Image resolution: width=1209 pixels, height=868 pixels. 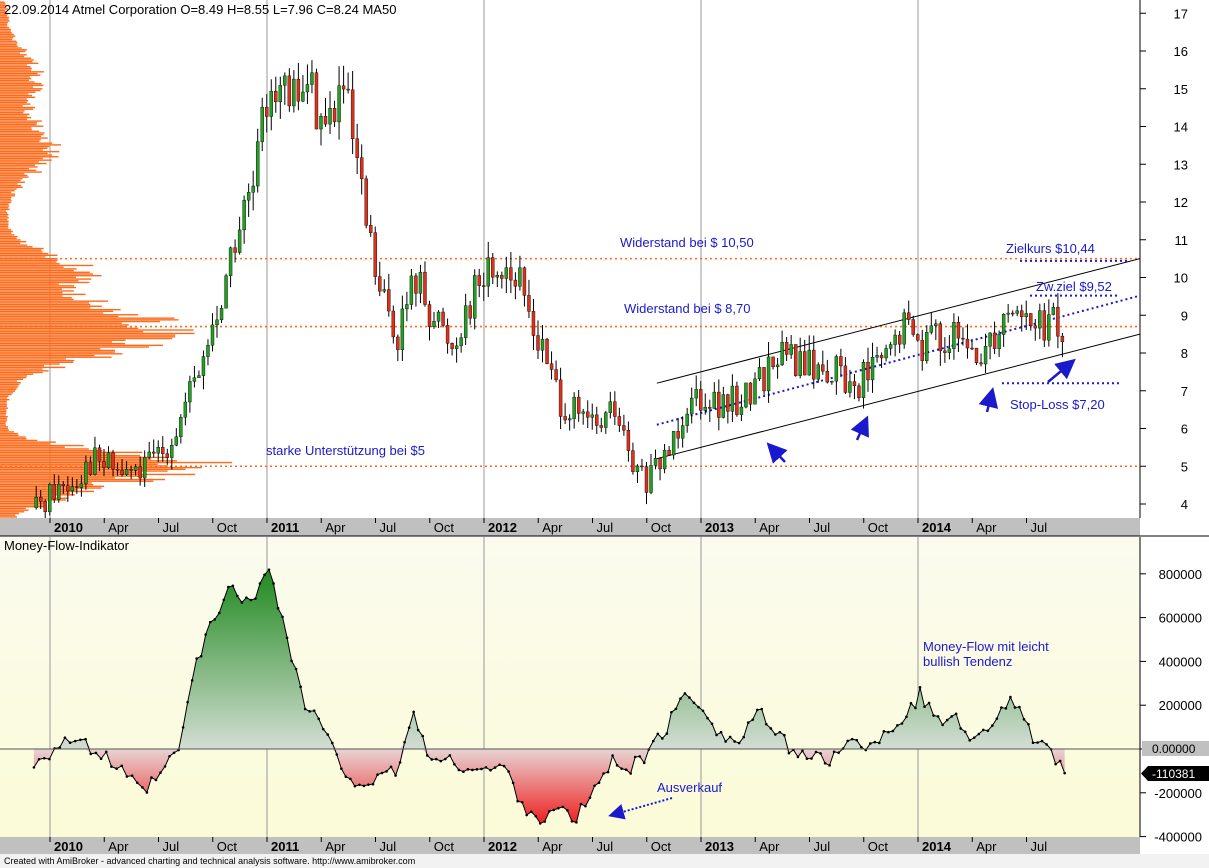 I want to click on channel-line, so click(x=898, y=321).